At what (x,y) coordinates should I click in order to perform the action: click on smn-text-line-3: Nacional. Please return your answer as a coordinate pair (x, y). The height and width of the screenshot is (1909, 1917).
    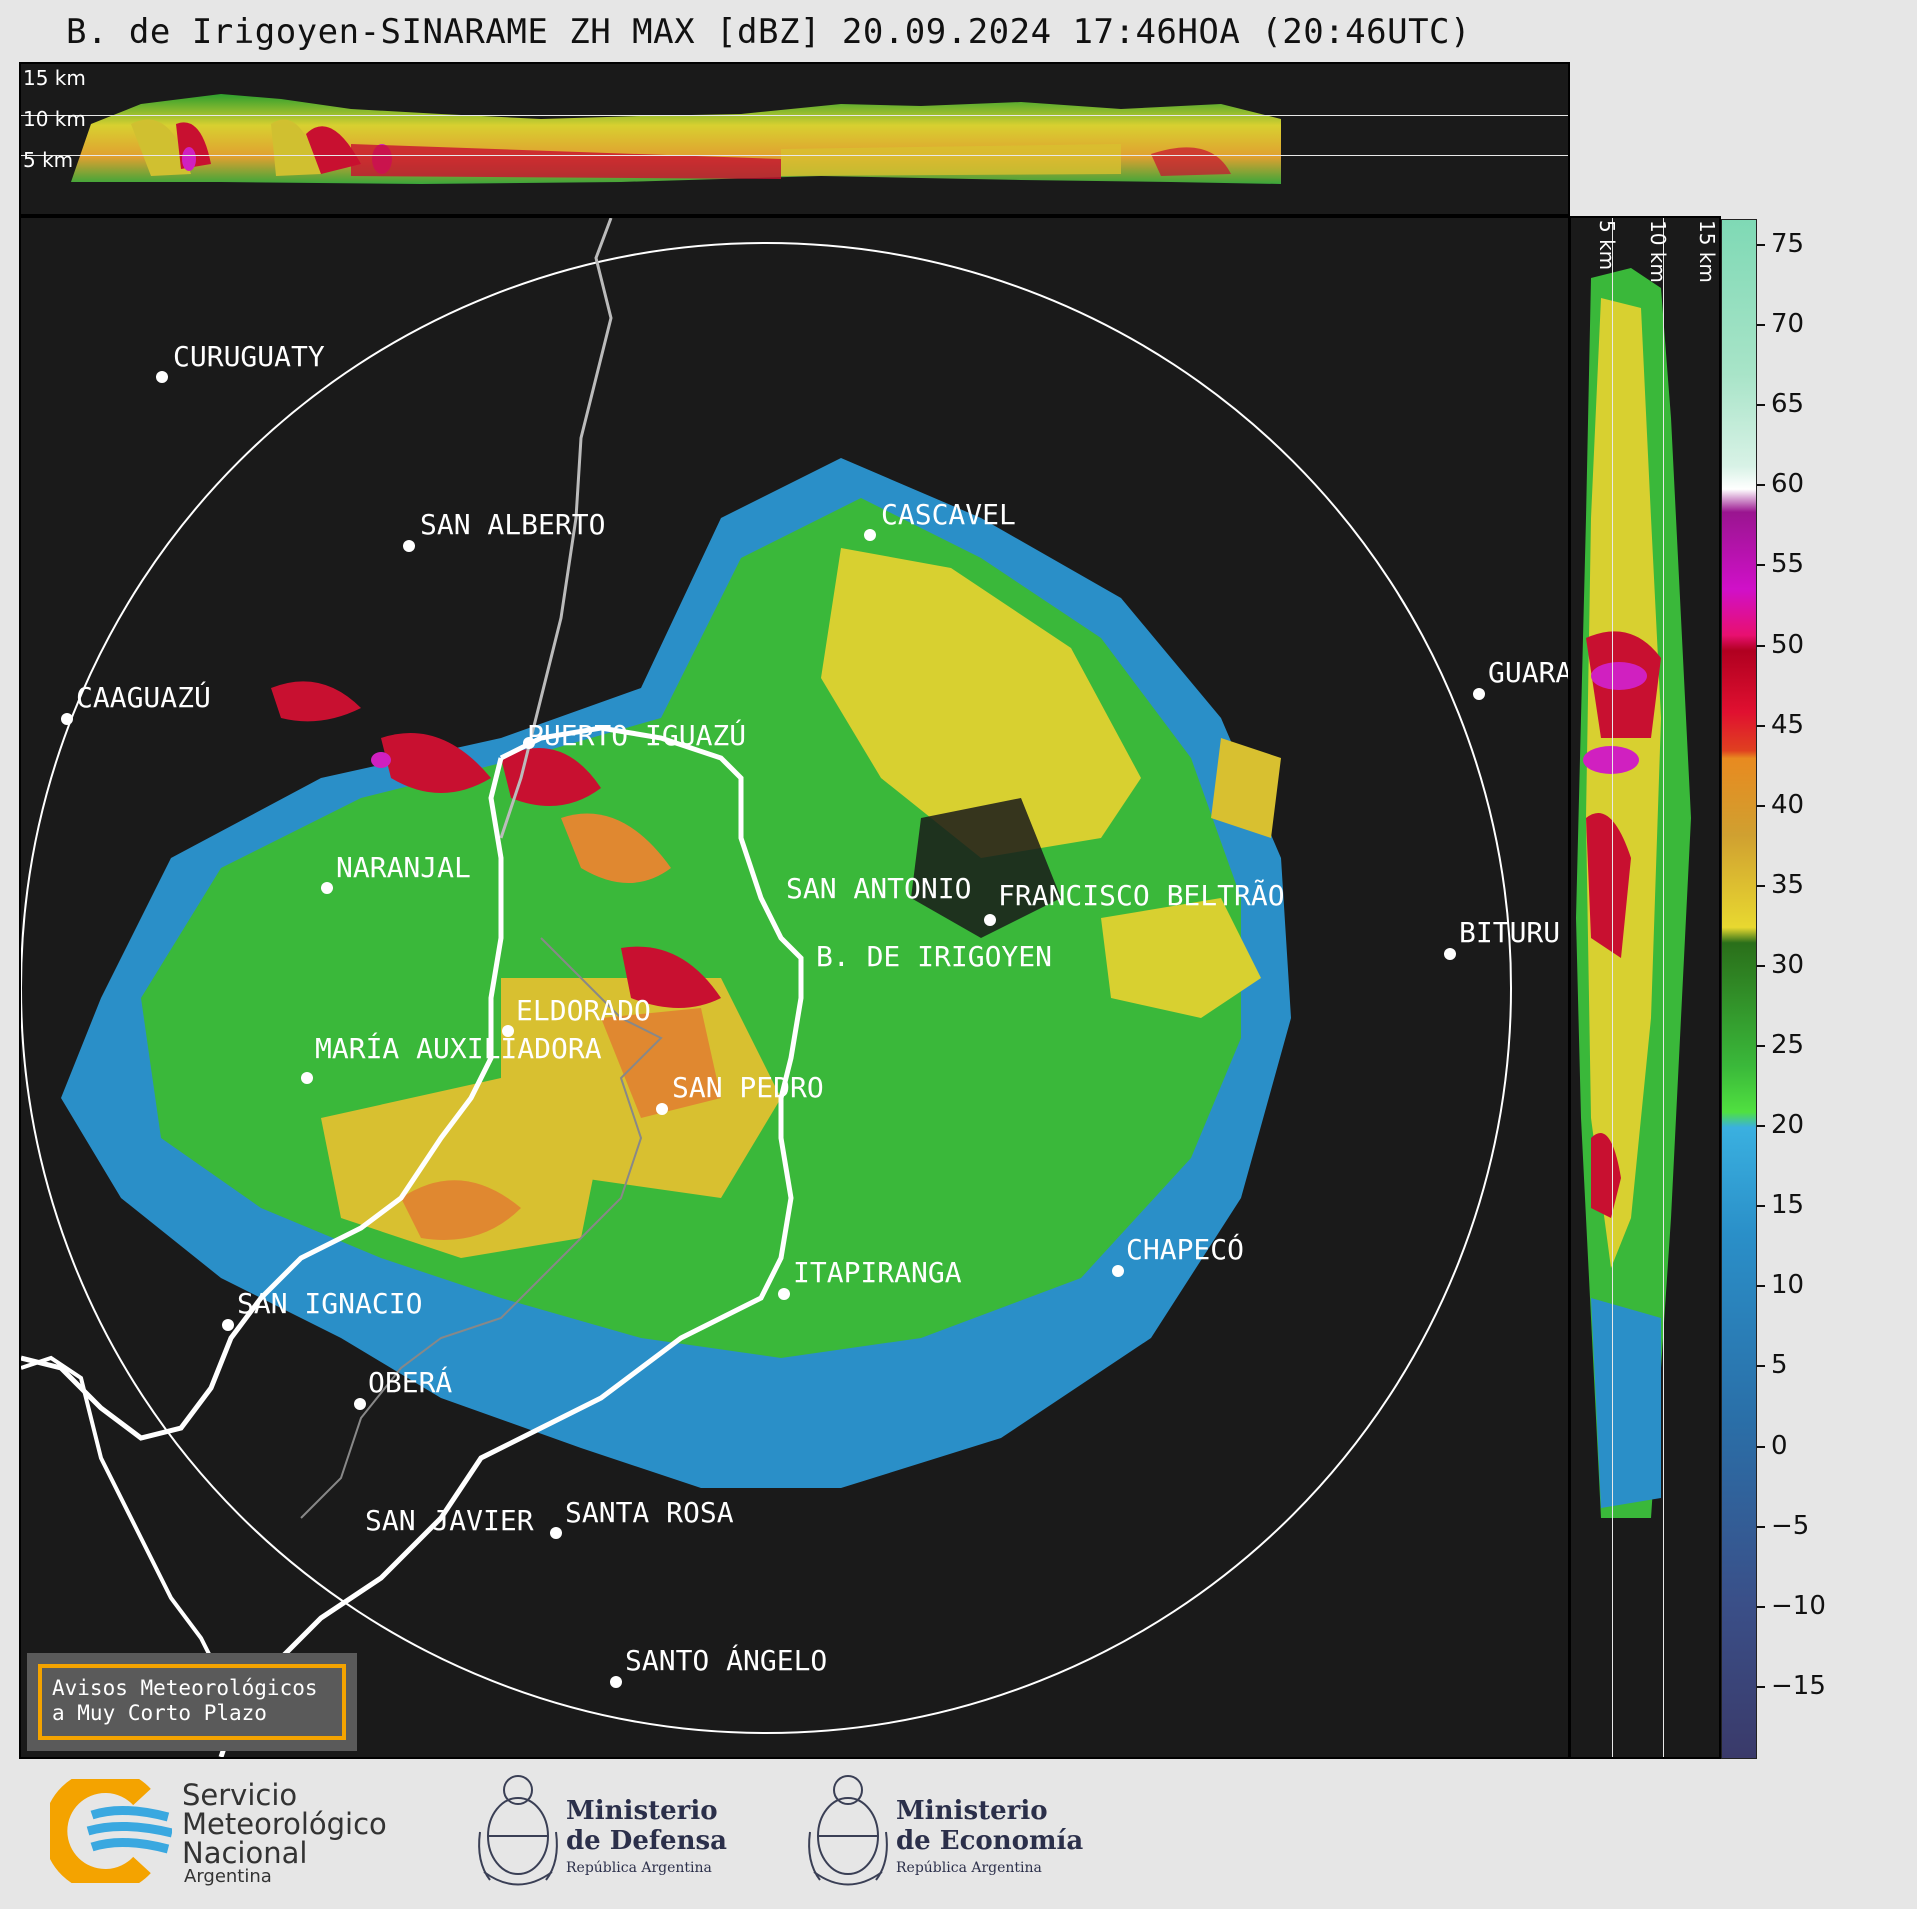
    Looking at the image, I should click on (245, 1853).